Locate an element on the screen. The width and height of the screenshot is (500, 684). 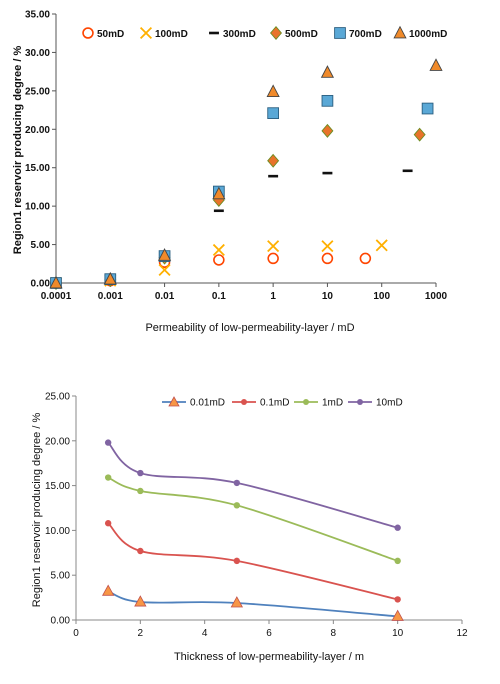
x-tick-label: 0 is located at coordinates (76, 633).